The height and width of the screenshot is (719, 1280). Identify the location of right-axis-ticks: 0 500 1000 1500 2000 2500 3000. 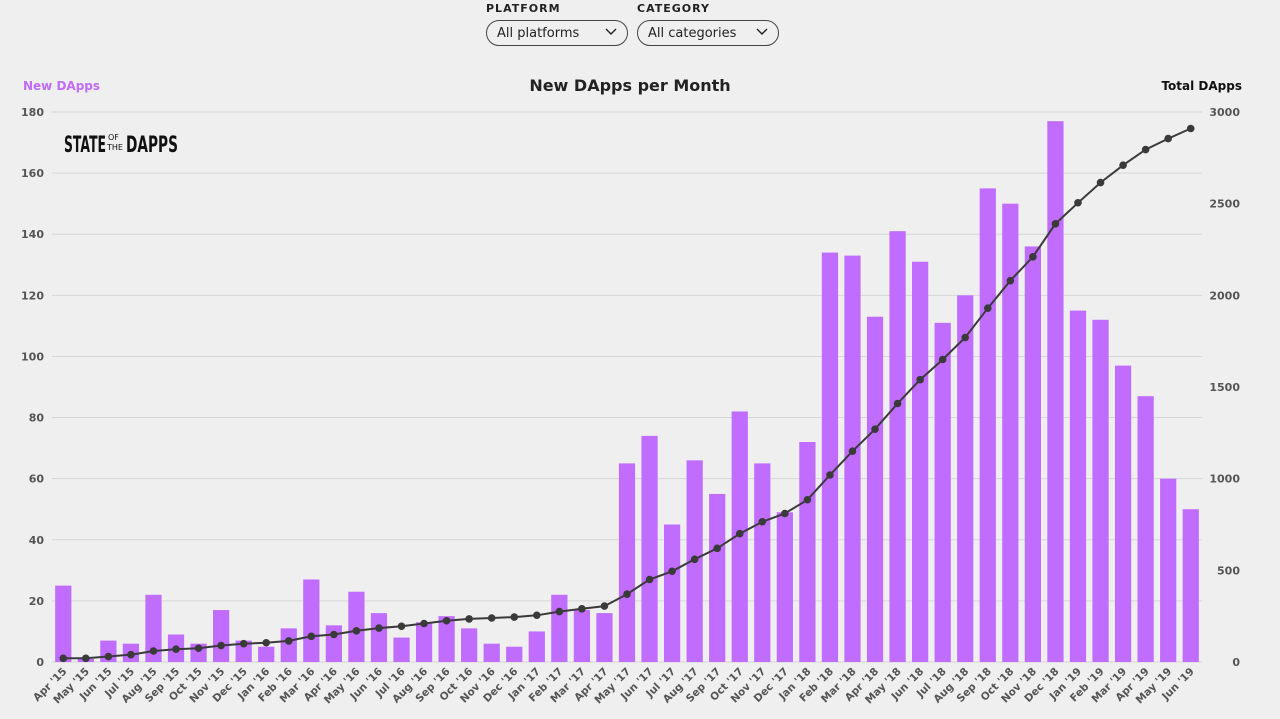
(1224, 387).